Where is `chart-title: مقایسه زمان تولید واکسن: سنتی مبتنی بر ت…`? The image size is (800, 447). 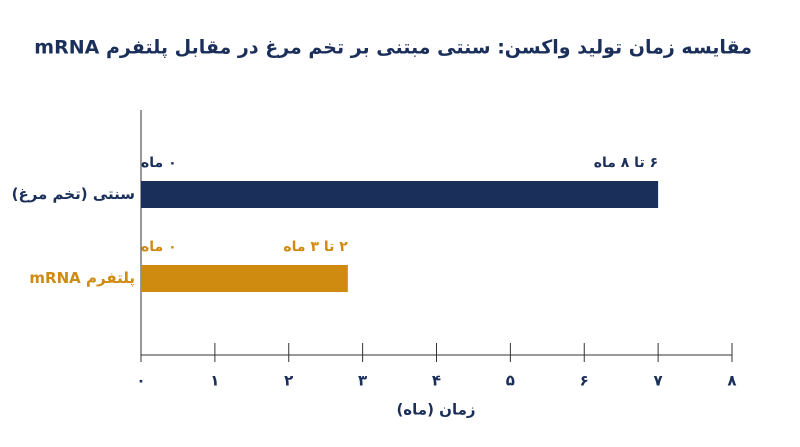 chart-title: مقایسه زمان تولید واکسن: سنتی مبتنی بر ت… is located at coordinates (393, 48).